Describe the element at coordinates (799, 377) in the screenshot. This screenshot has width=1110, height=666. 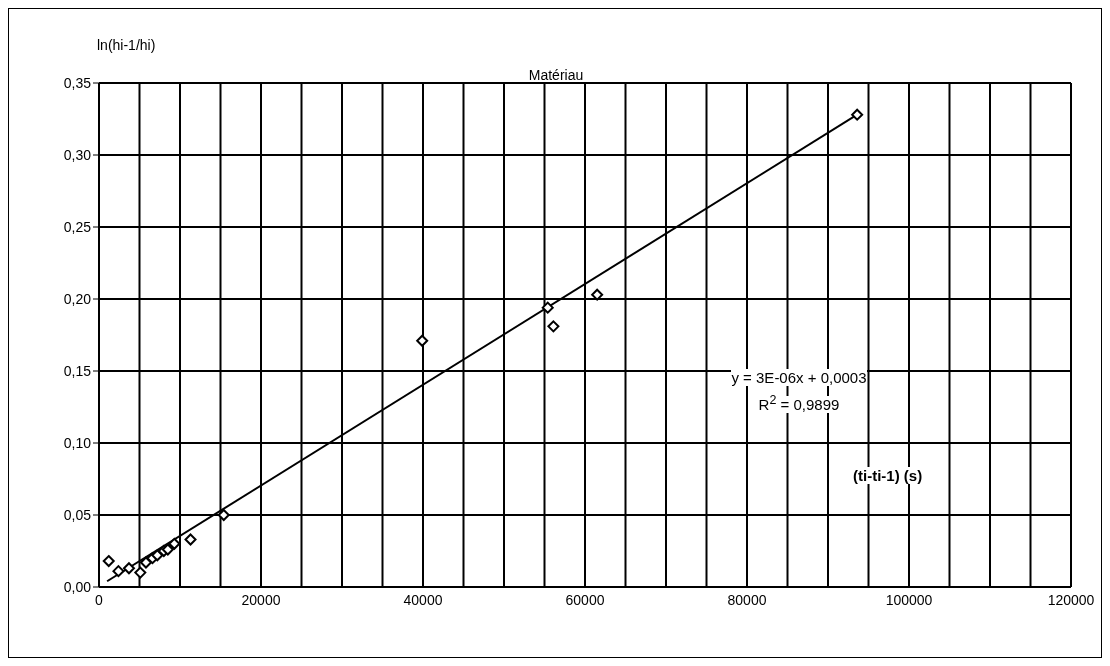
I see `annotation: y = 3E-06x + 0,0003` at that location.